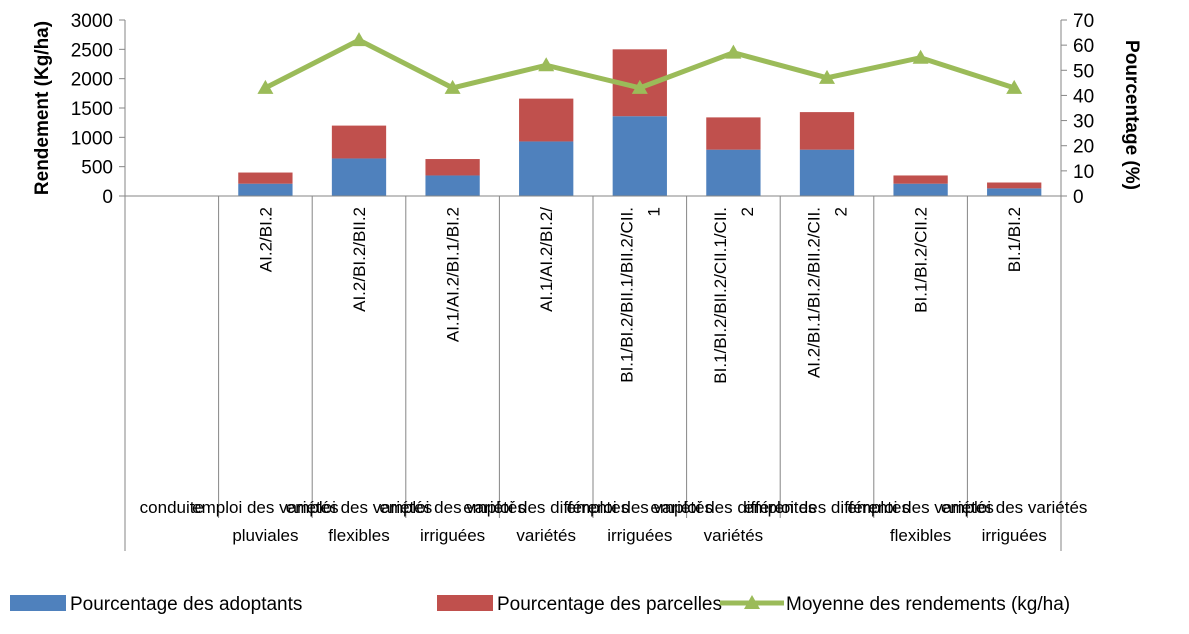 This screenshot has height=634, width=1189. I want to click on legend-label-rendements: Moyenne des rendements (kg/ha), so click(928, 604).